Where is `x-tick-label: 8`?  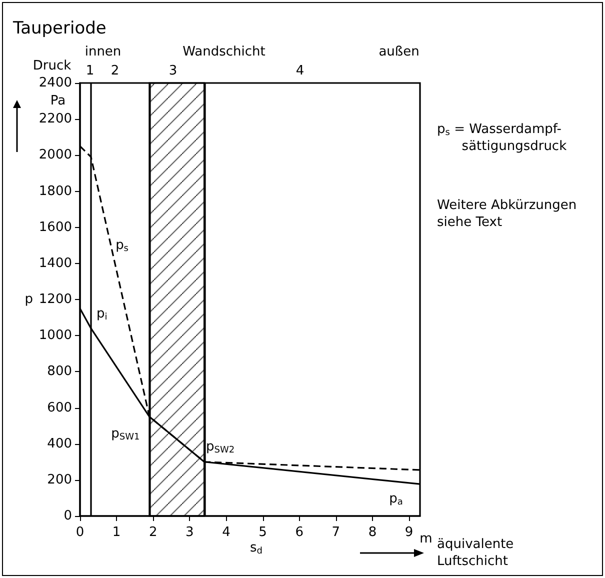 x-tick-label: 8 is located at coordinates (372, 532).